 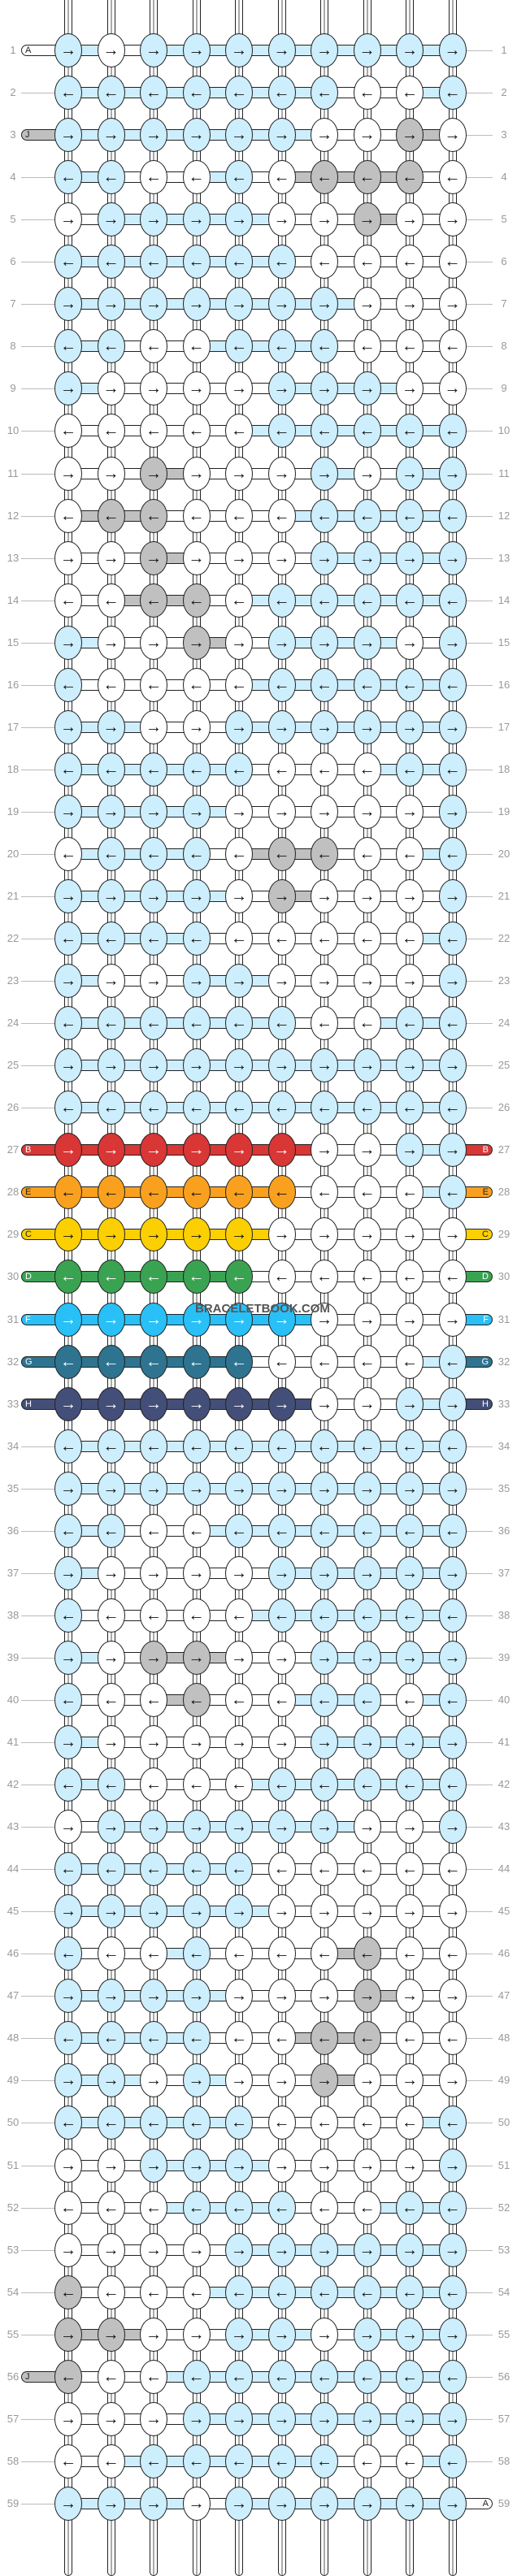 What do you see at coordinates (503, 980) in the screenshot?
I see `row-number: 23` at bounding box center [503, 980].